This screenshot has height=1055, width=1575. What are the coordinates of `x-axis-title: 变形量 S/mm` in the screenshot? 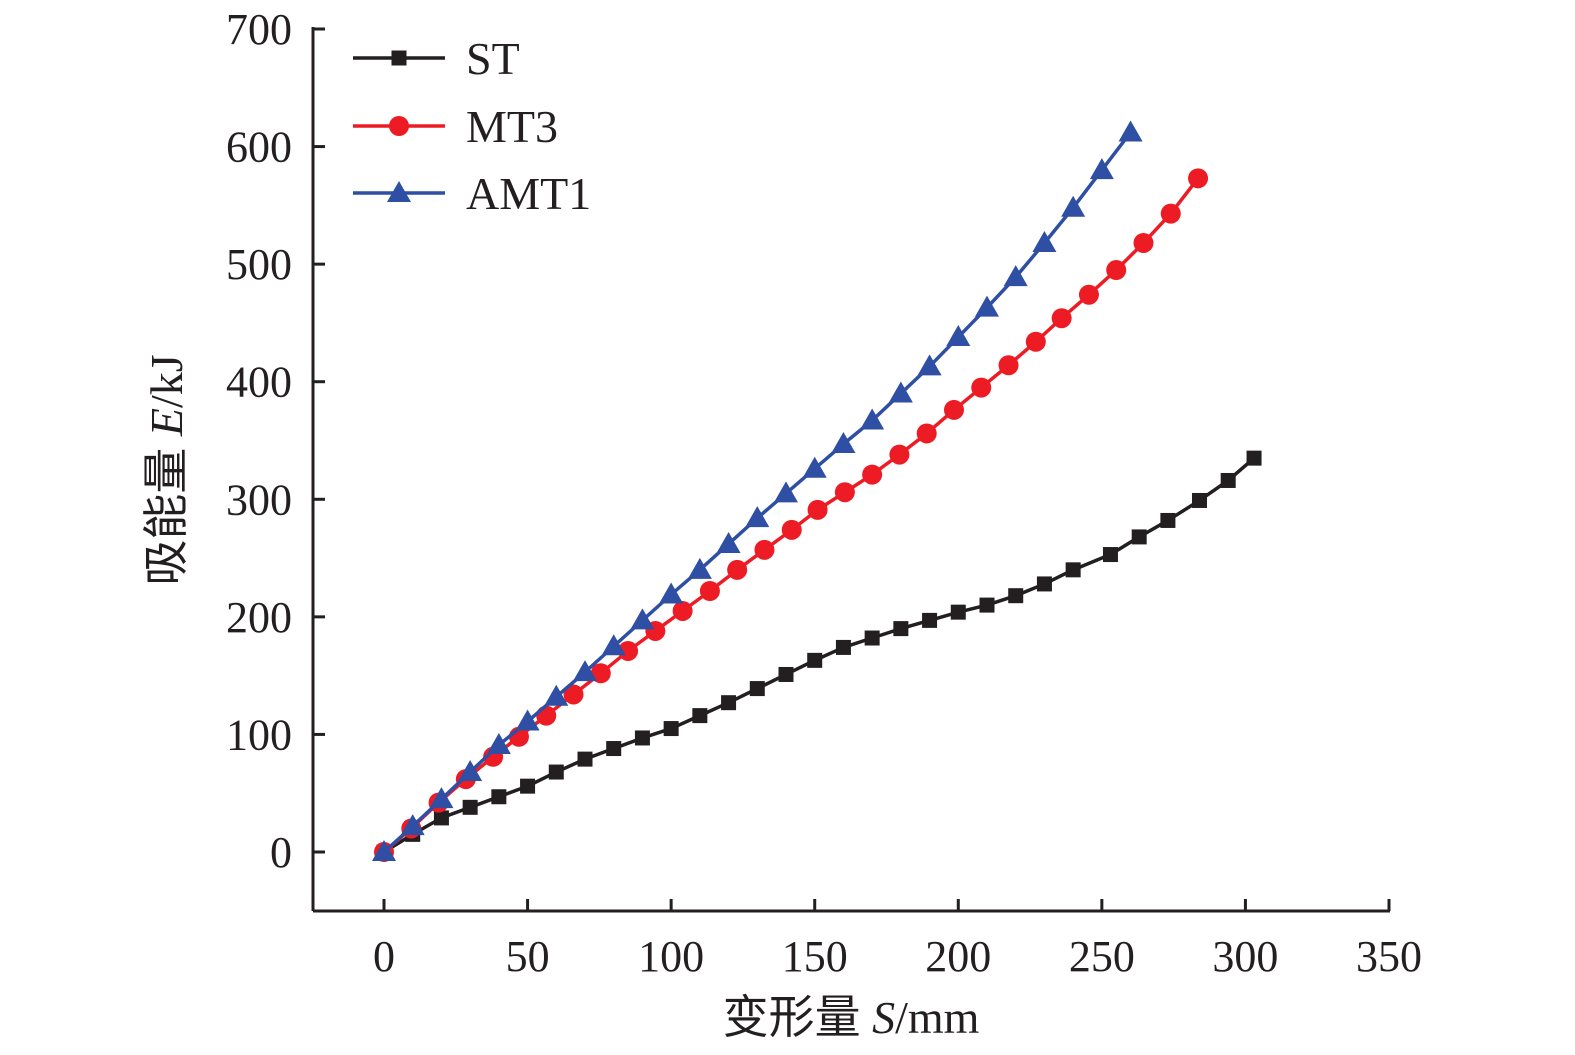 It's located at (851, 1017).